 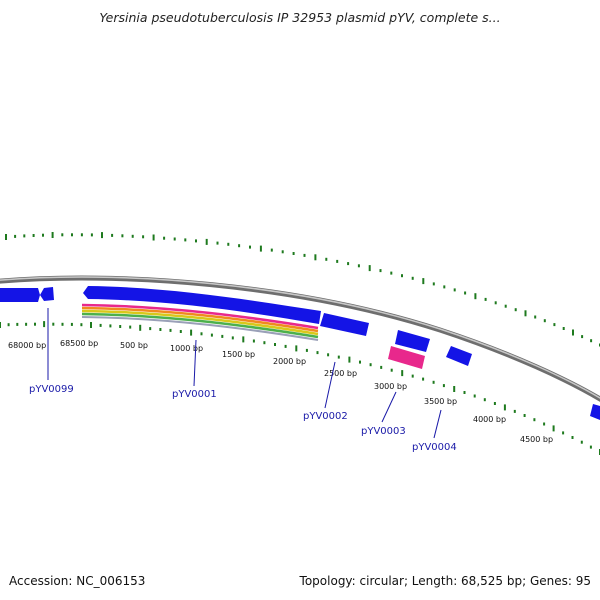 What do you see at coordinates (51, 389) in the screenshot?
I see `gene-label-pyv0099: pYV0099` at bounding box center [51, 389].